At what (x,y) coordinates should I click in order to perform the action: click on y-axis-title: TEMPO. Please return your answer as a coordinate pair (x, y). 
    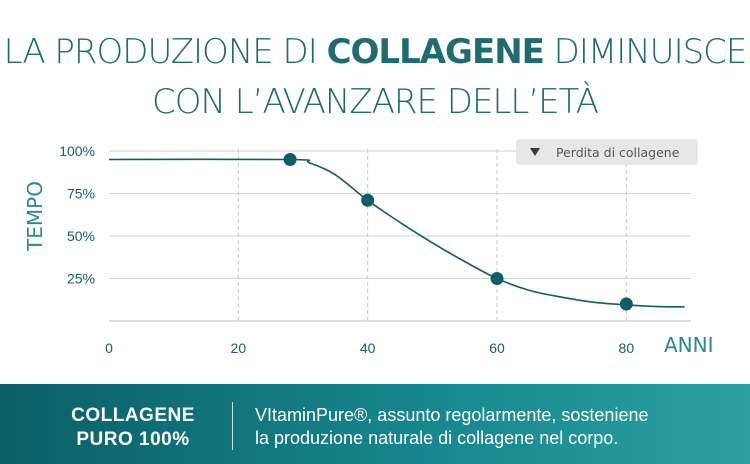
    Looking at the image, I should click on (35, 216).